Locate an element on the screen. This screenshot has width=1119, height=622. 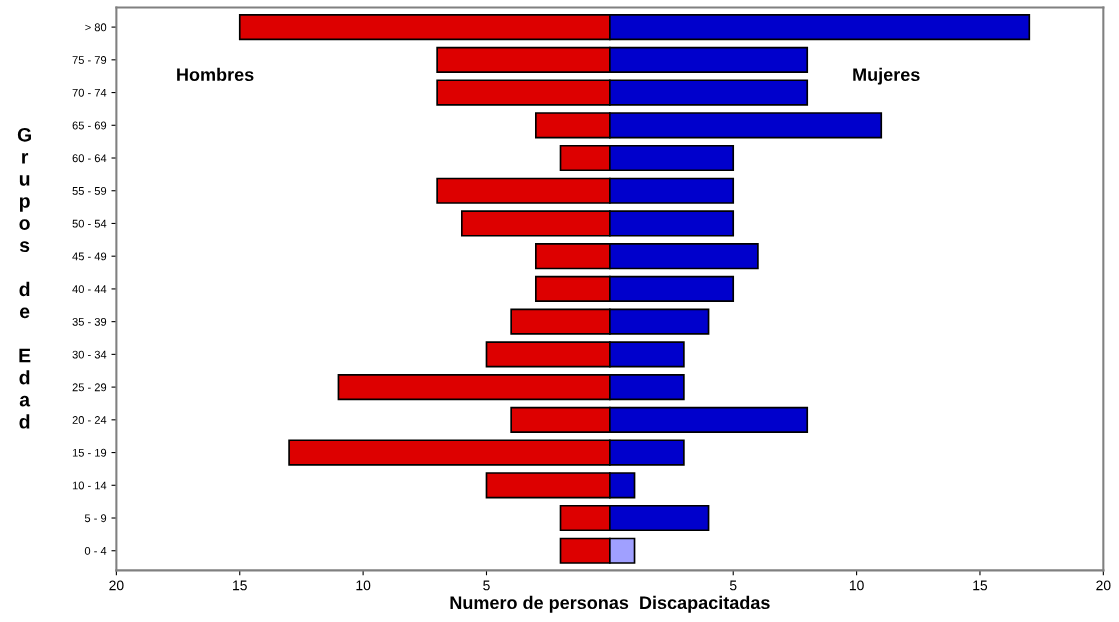
y-tick-label: 30 - 34 is located at coordinates (89, 354).